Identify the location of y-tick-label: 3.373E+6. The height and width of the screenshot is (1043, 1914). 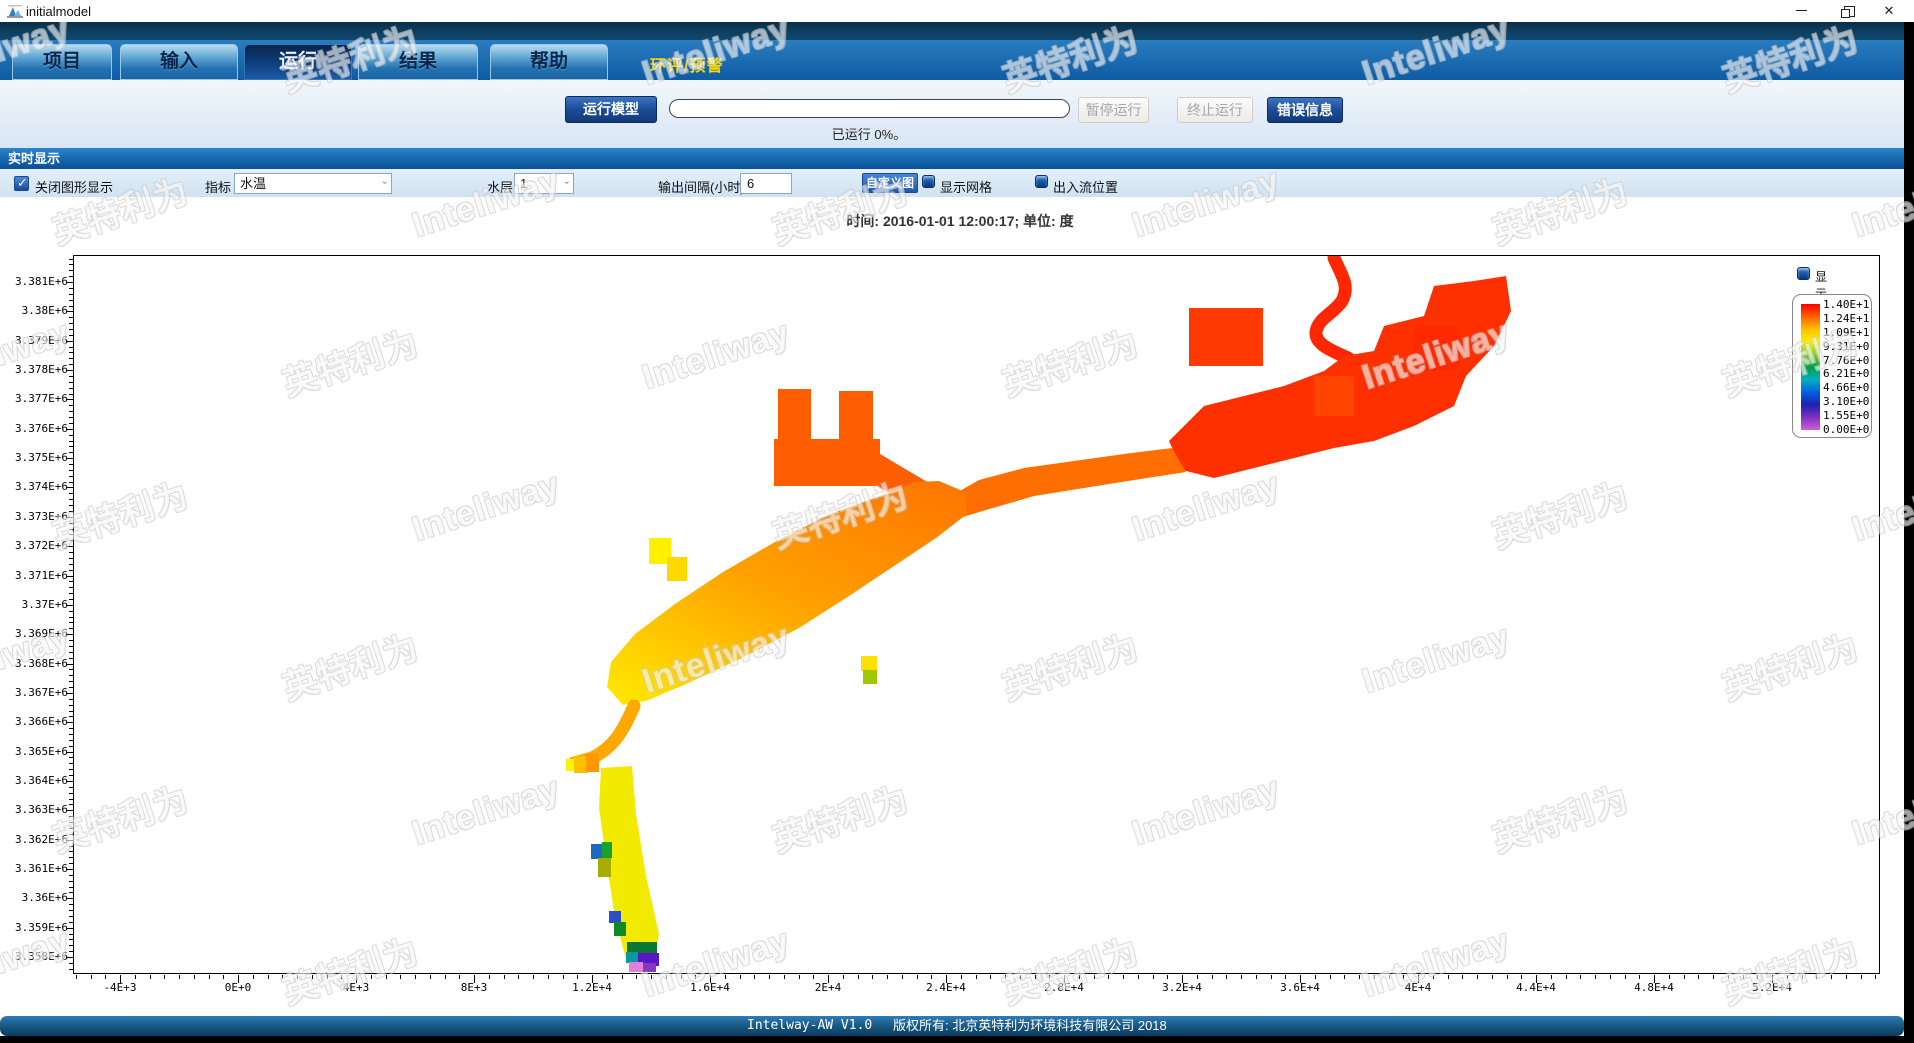
(41, 516).